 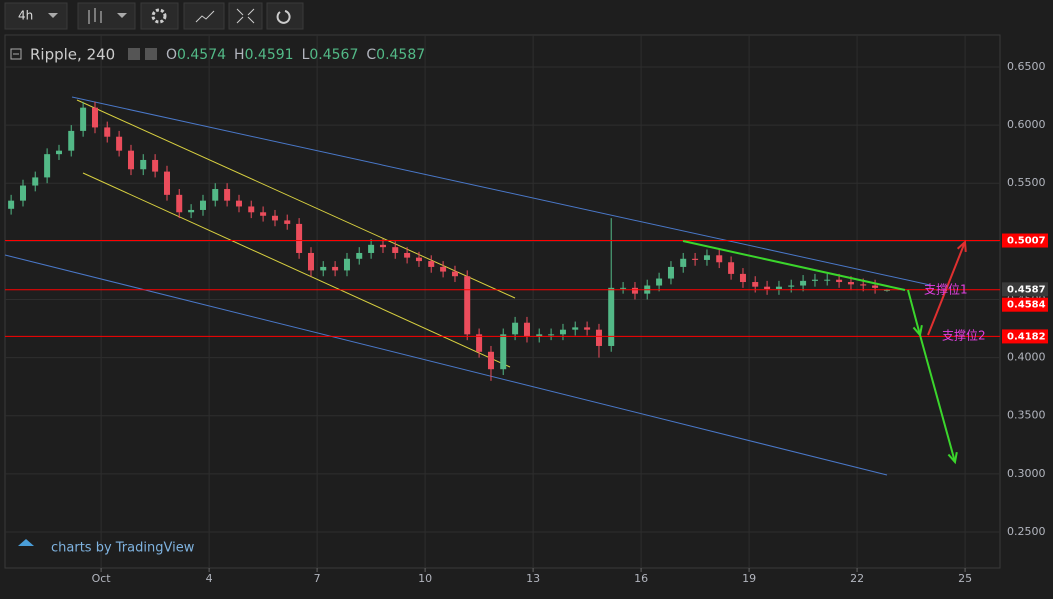 I want to click on y-tick-label: 0.6500, so click(x=1026, y=66).